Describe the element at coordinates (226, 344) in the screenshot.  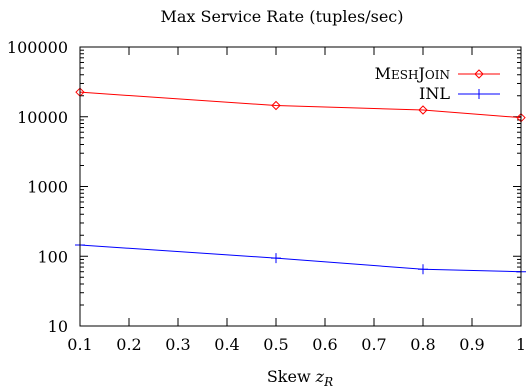
I see `x-tick-label-3: 0.4` at that location.